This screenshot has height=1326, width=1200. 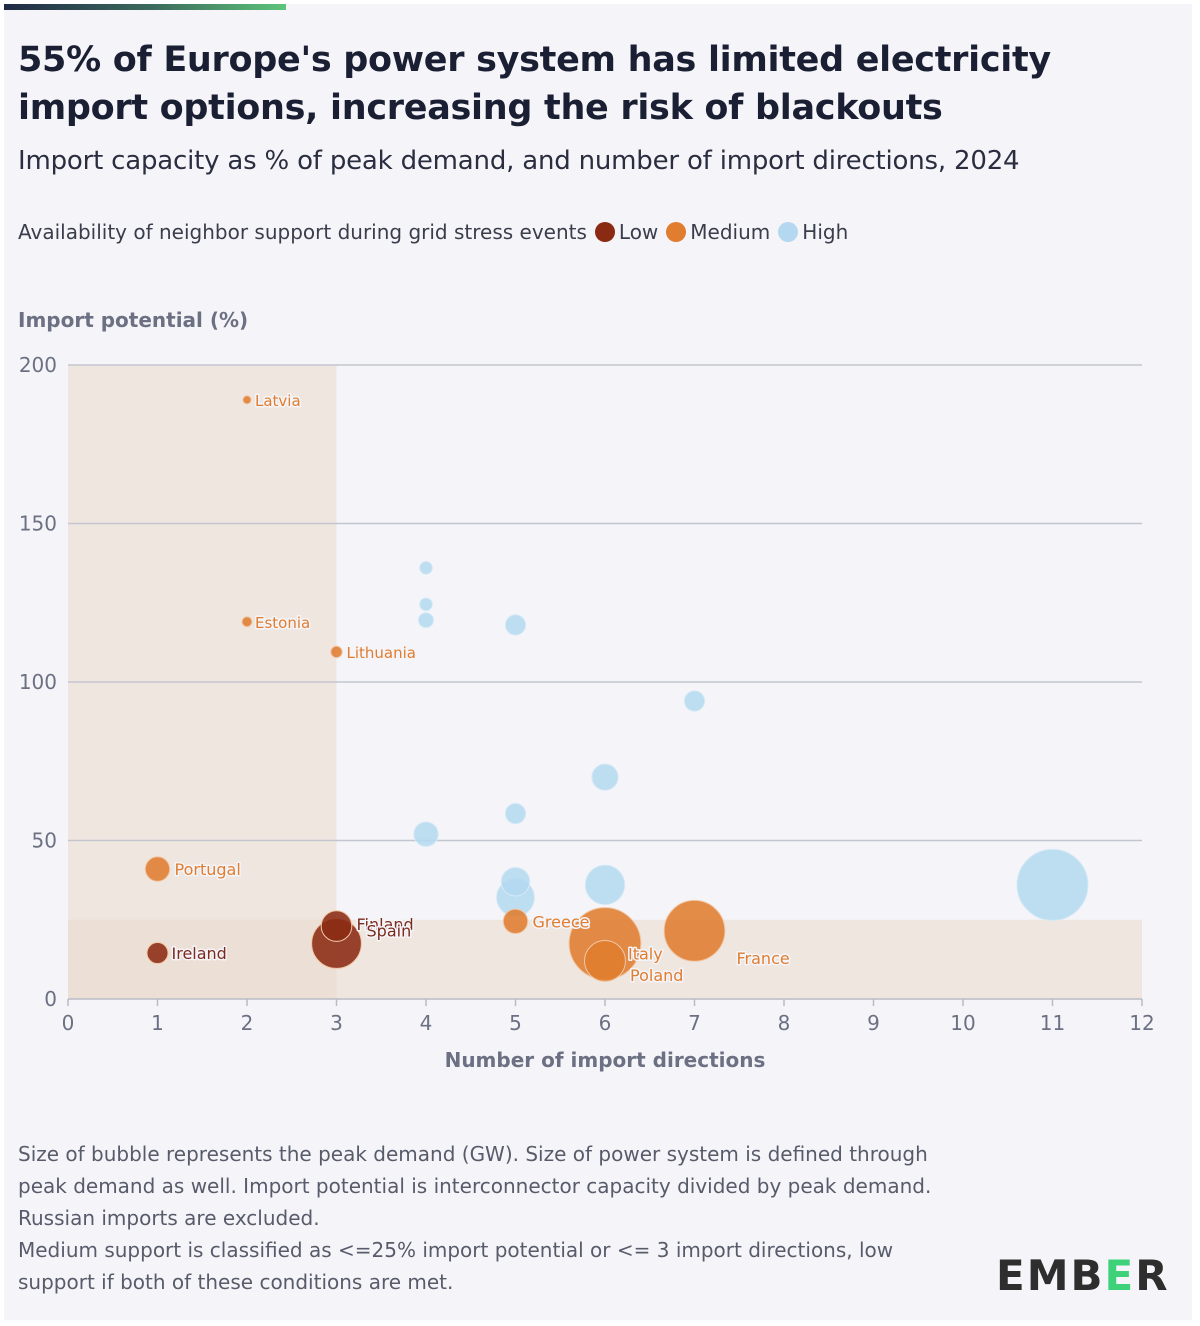 I want to click on x-tick-label: 1, so click(x=157, y=1023).